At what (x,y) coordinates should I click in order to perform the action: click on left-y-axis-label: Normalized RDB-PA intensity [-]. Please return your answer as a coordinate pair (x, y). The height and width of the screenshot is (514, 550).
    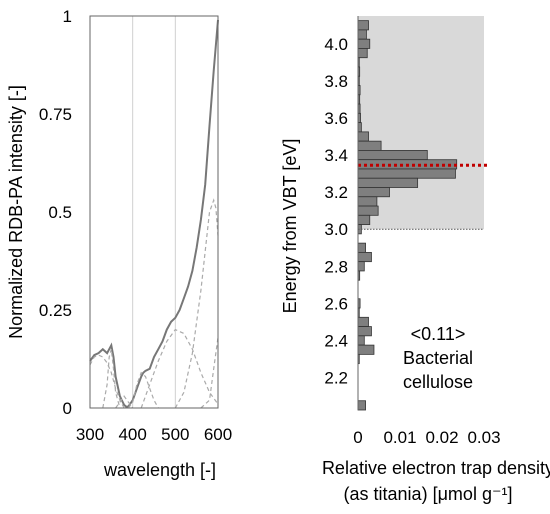
    Looking at the image, I should click on (16, 212).